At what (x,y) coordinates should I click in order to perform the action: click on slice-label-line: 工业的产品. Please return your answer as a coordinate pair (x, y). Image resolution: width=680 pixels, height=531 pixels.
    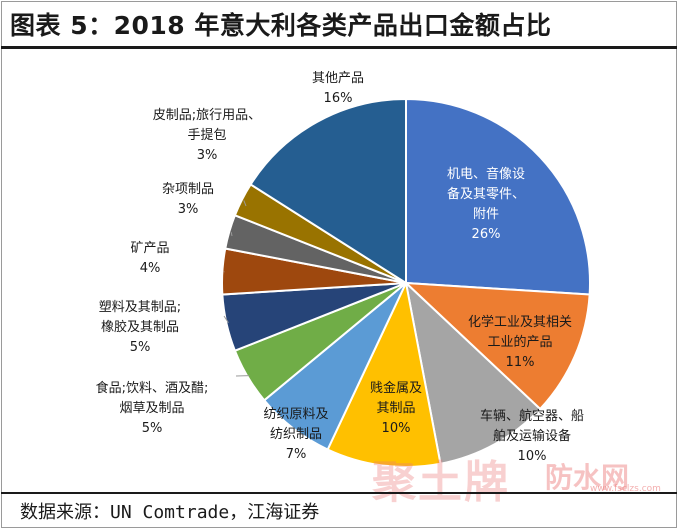
    Looking at the image, I should click on (519, 342).